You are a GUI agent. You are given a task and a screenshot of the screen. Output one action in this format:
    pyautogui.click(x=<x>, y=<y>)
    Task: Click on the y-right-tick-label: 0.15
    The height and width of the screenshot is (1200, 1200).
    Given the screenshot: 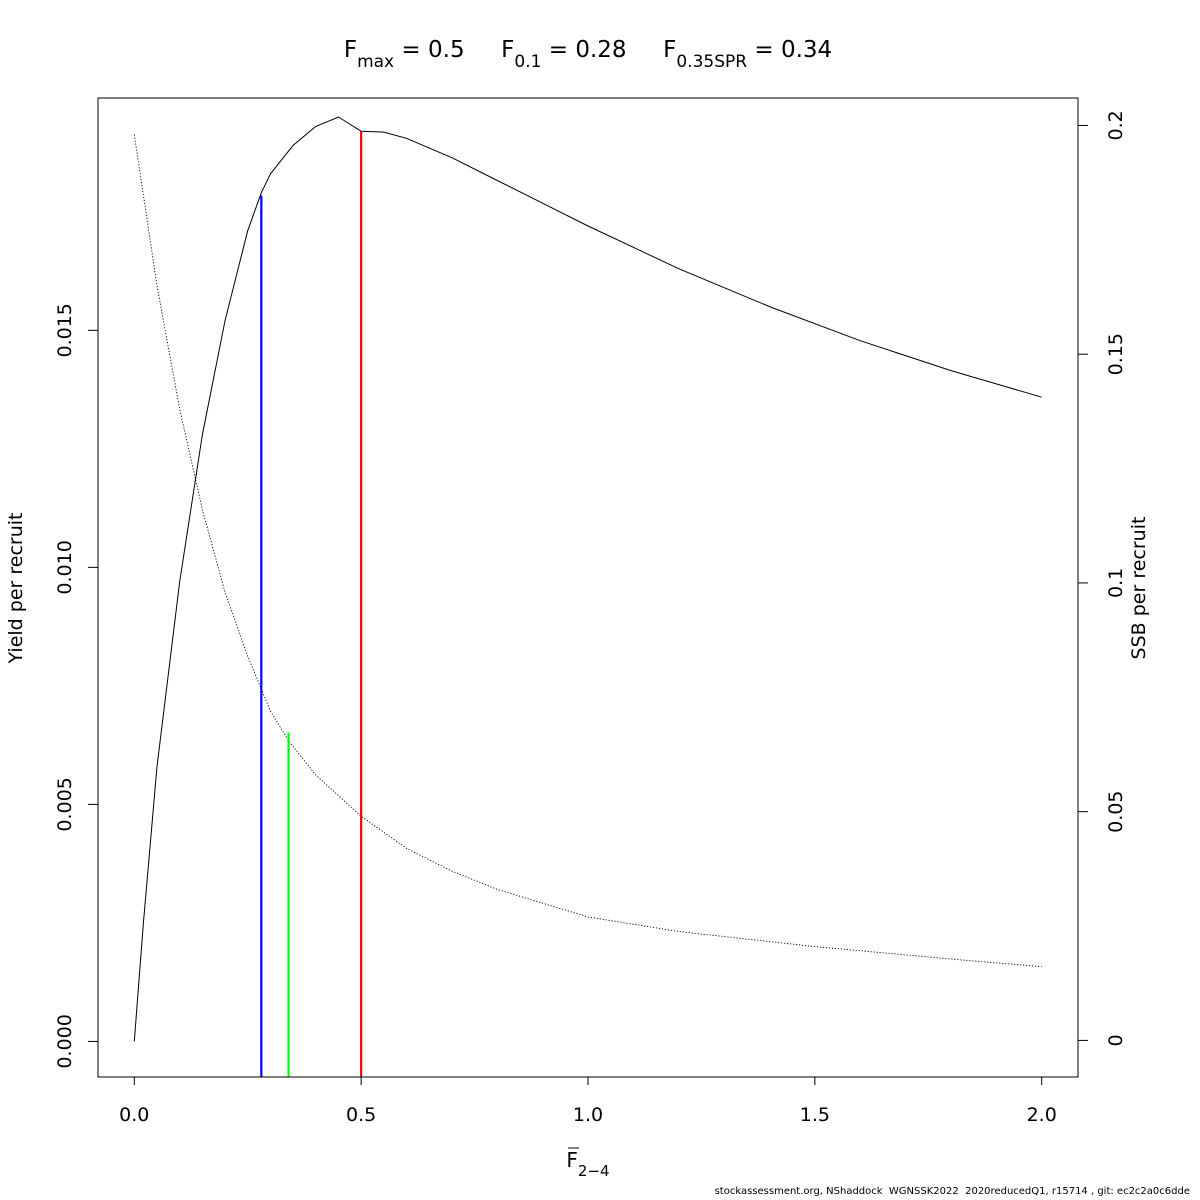 What is the action you would take?
    pyautogui.click(x=1116, y=354)
    